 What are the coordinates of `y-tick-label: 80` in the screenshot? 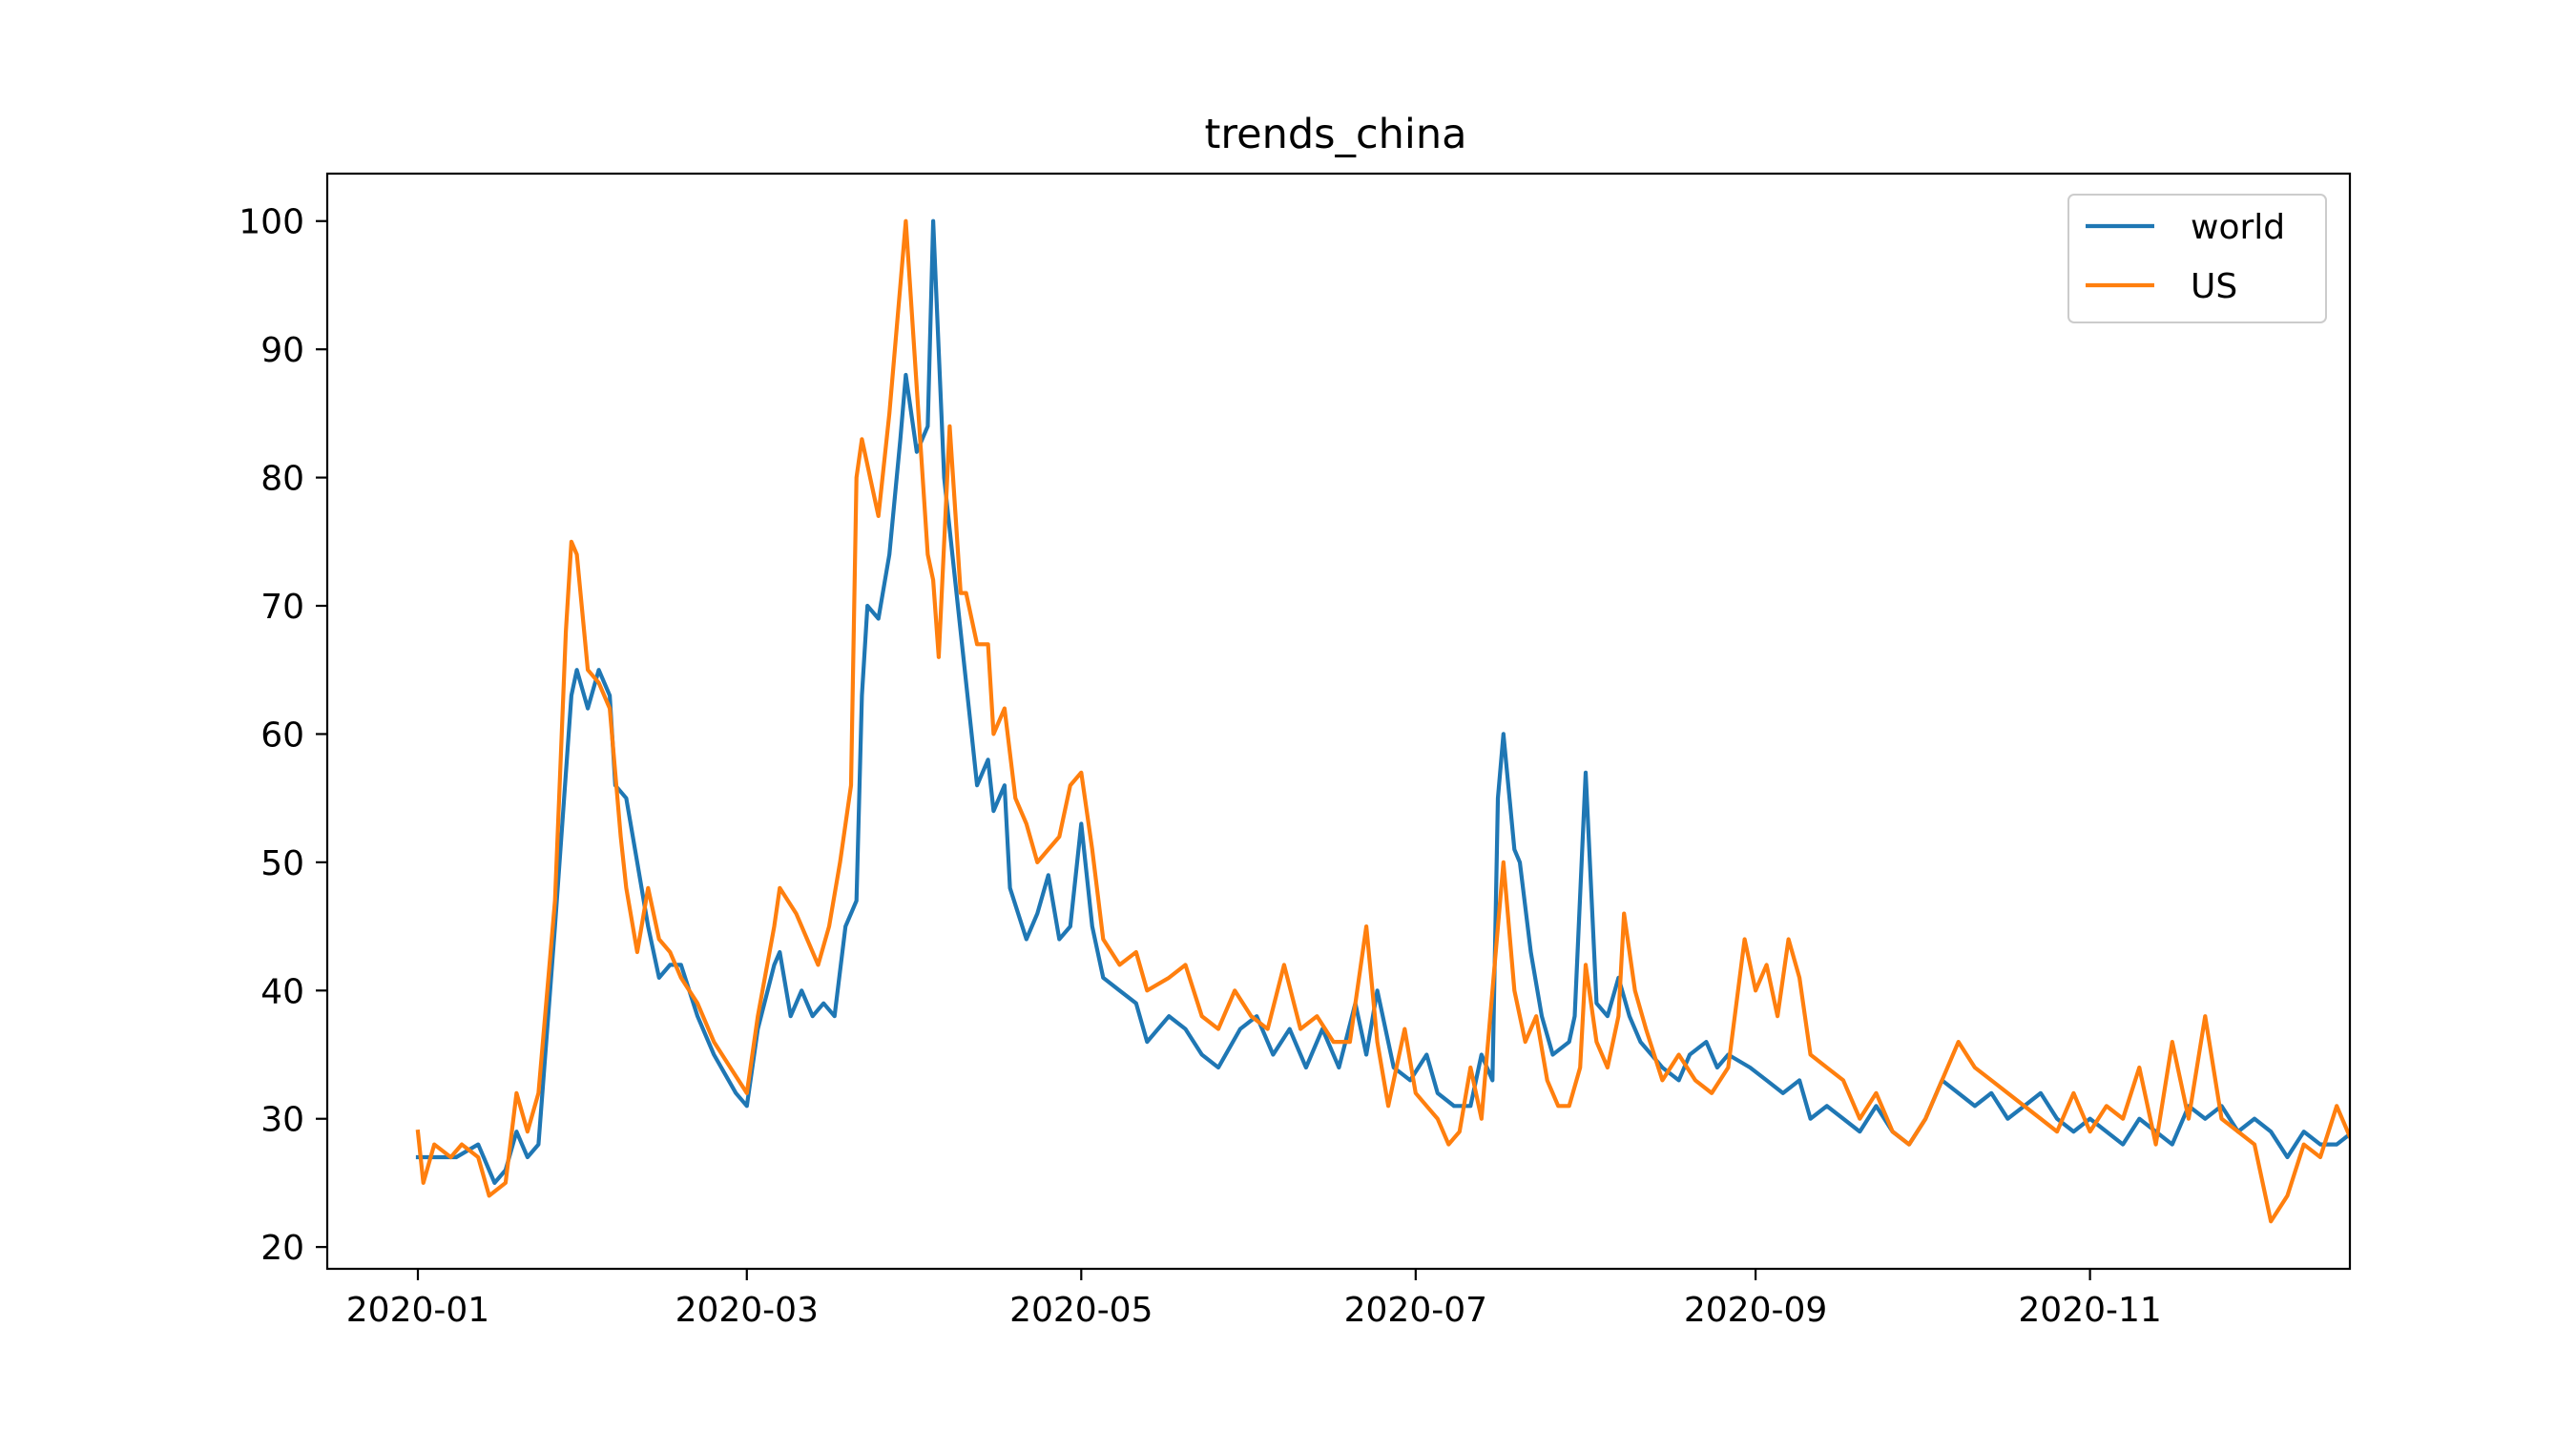 It's located at (282, 479).